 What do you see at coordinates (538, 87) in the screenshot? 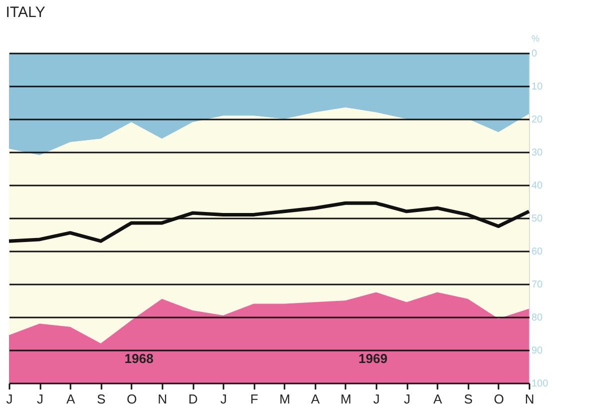
I see `y-tick-label: 10` at bounding box center [538, 87].